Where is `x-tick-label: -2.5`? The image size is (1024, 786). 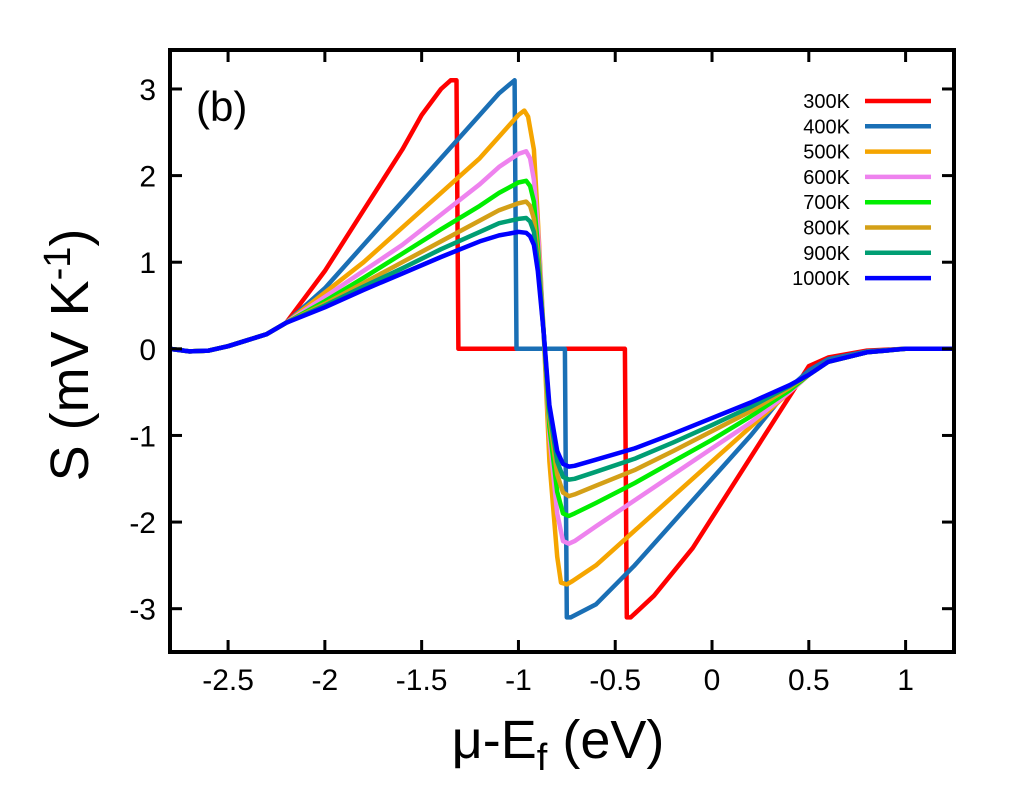 x-tick-label: -2.5 is located at coordinates (228, 680).